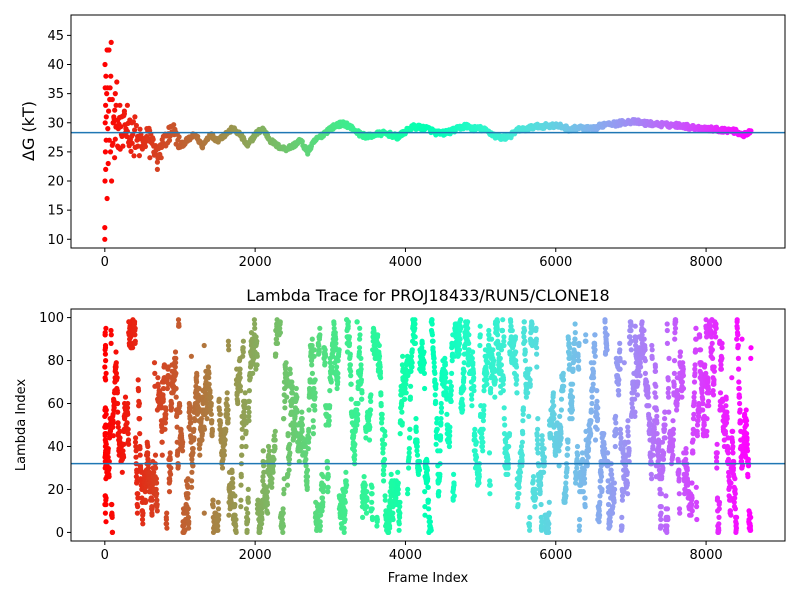  I want to click on x-tick-label: 4000, so click(405, 262).